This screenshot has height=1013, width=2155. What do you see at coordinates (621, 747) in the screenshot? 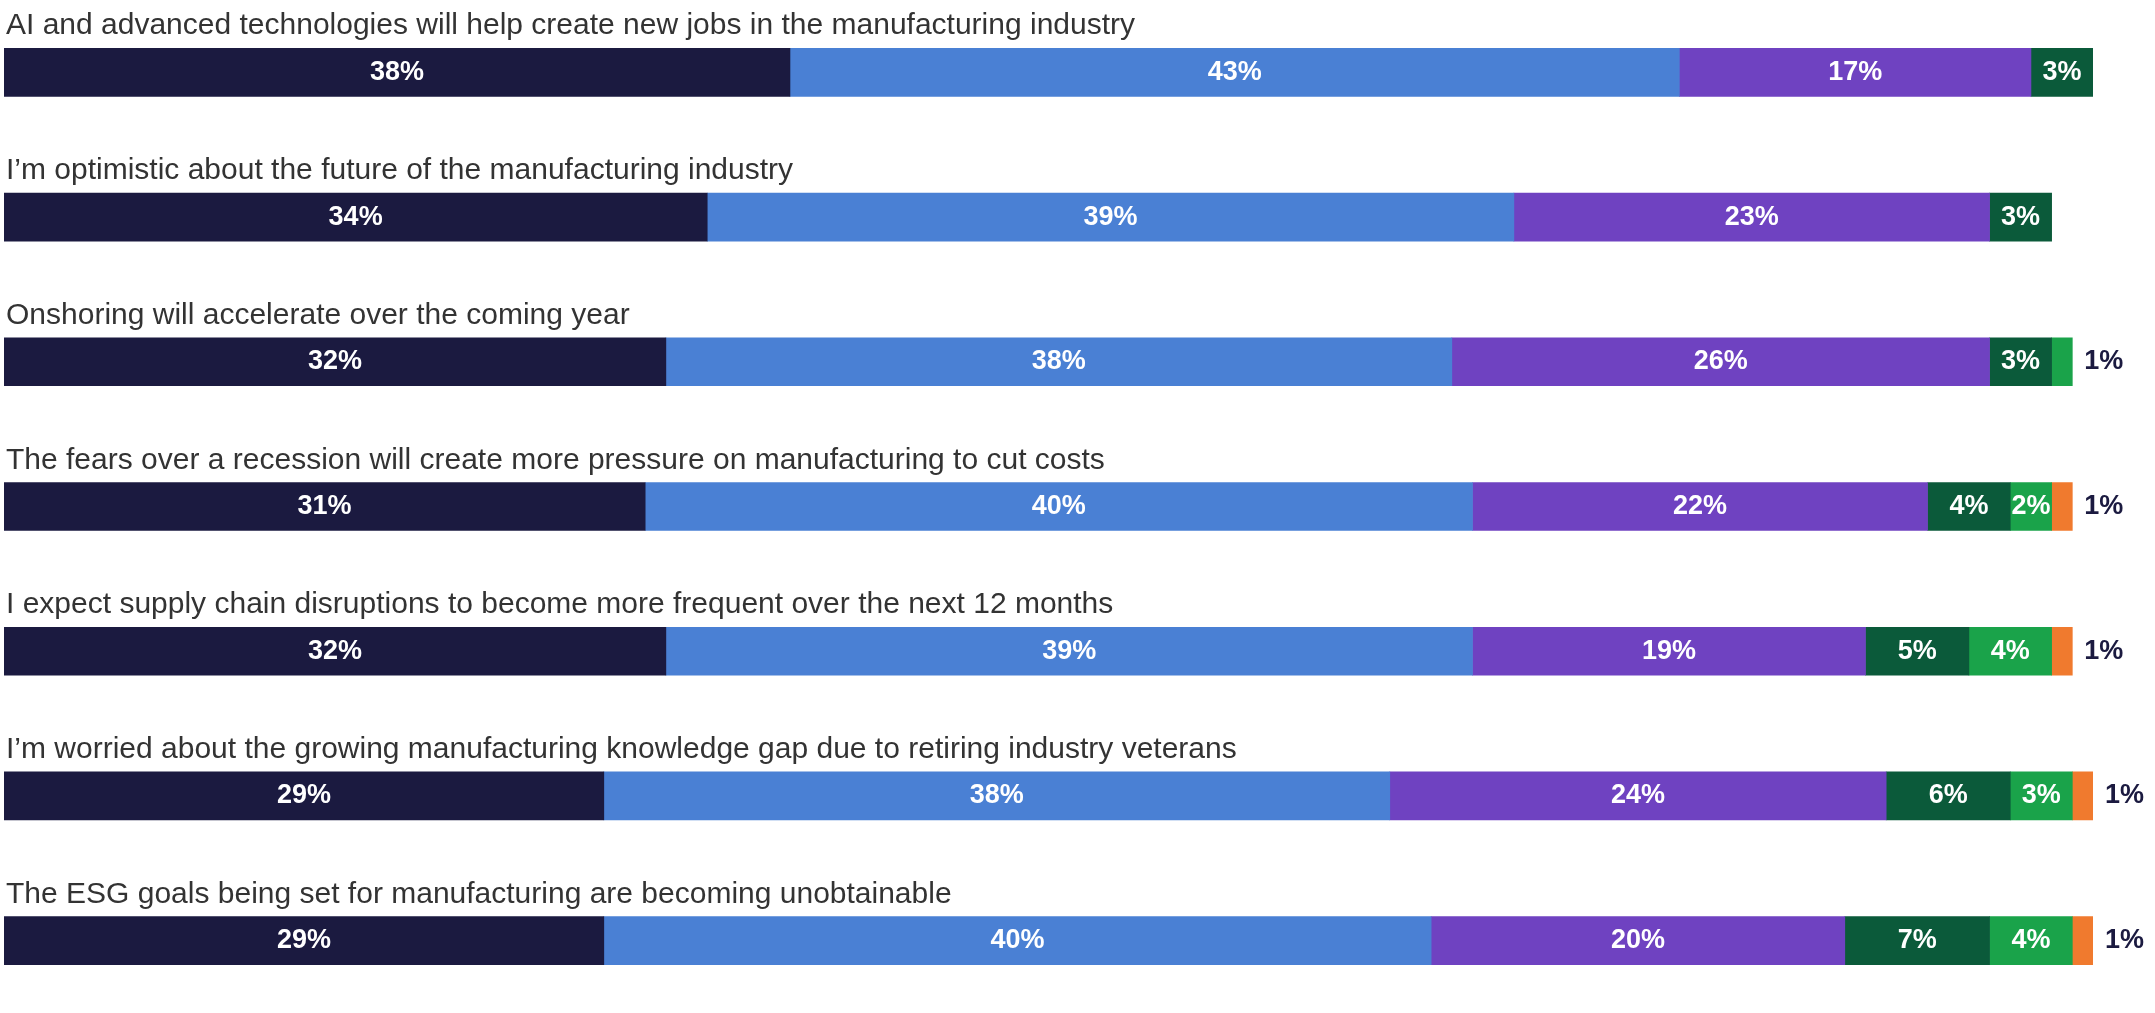
I see `y-tick-label: I’m worried about the growing manufacturing knowledge gap due to retiring industry veterans` at bounding box center [621, 747].